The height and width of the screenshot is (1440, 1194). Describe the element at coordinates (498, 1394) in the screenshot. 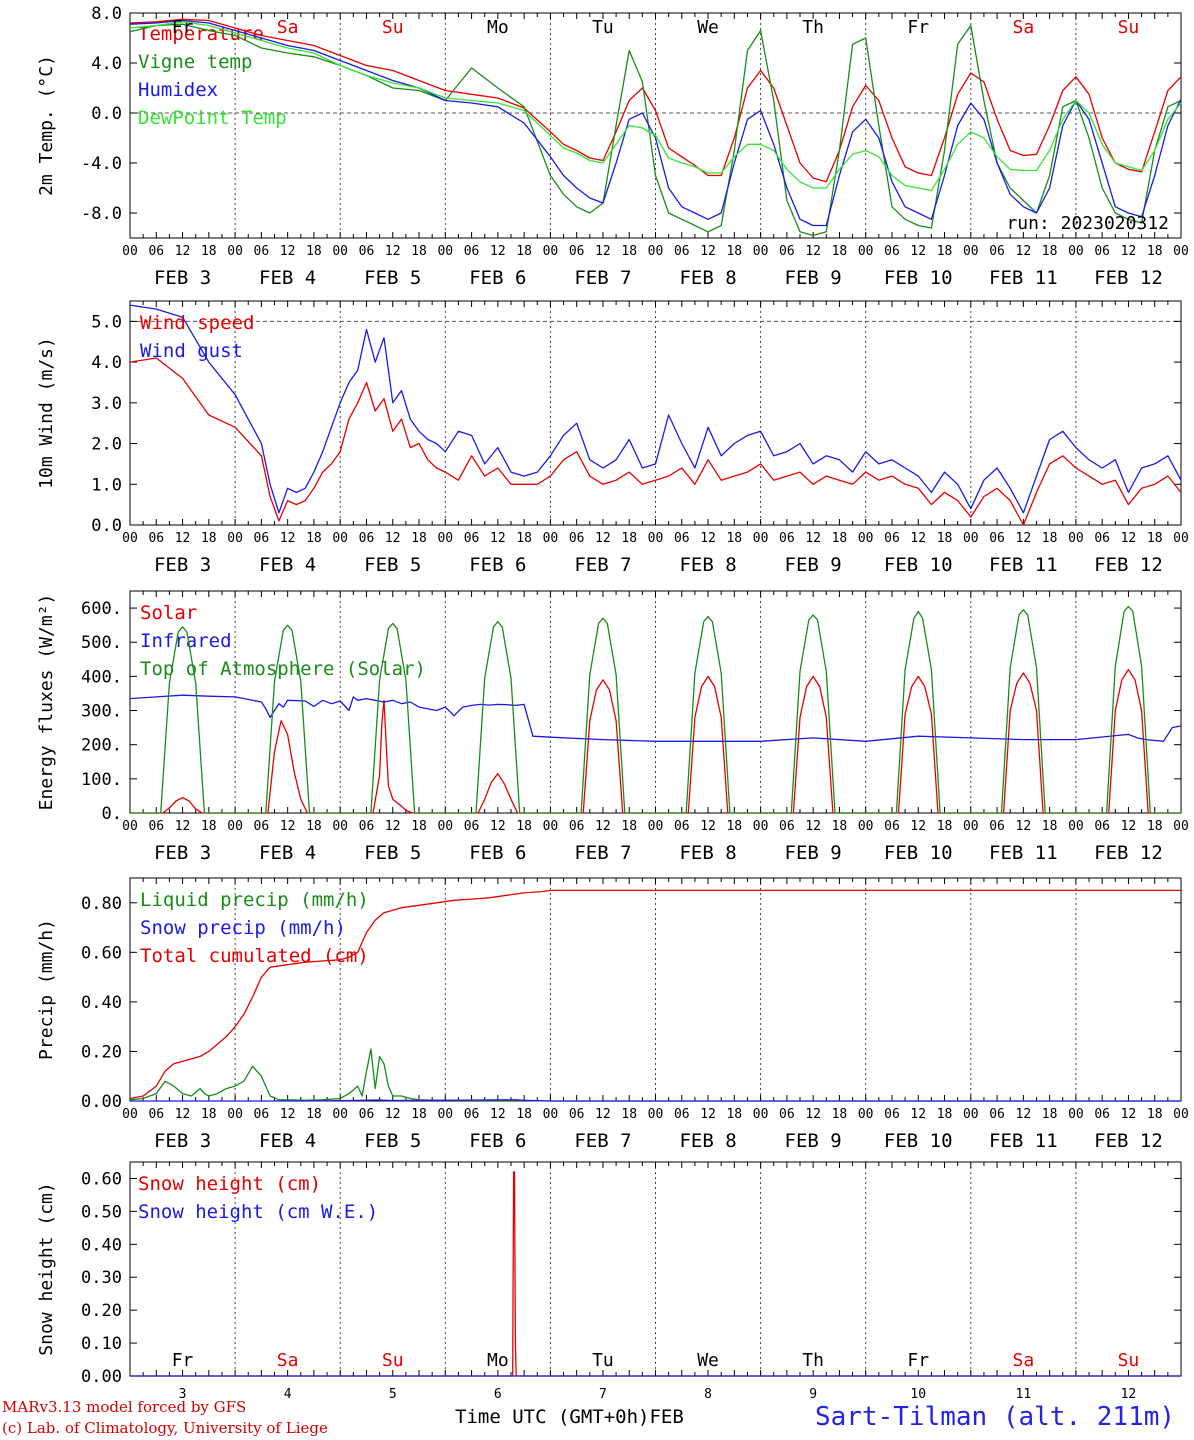

I see `day-number-label: 6` at that location.